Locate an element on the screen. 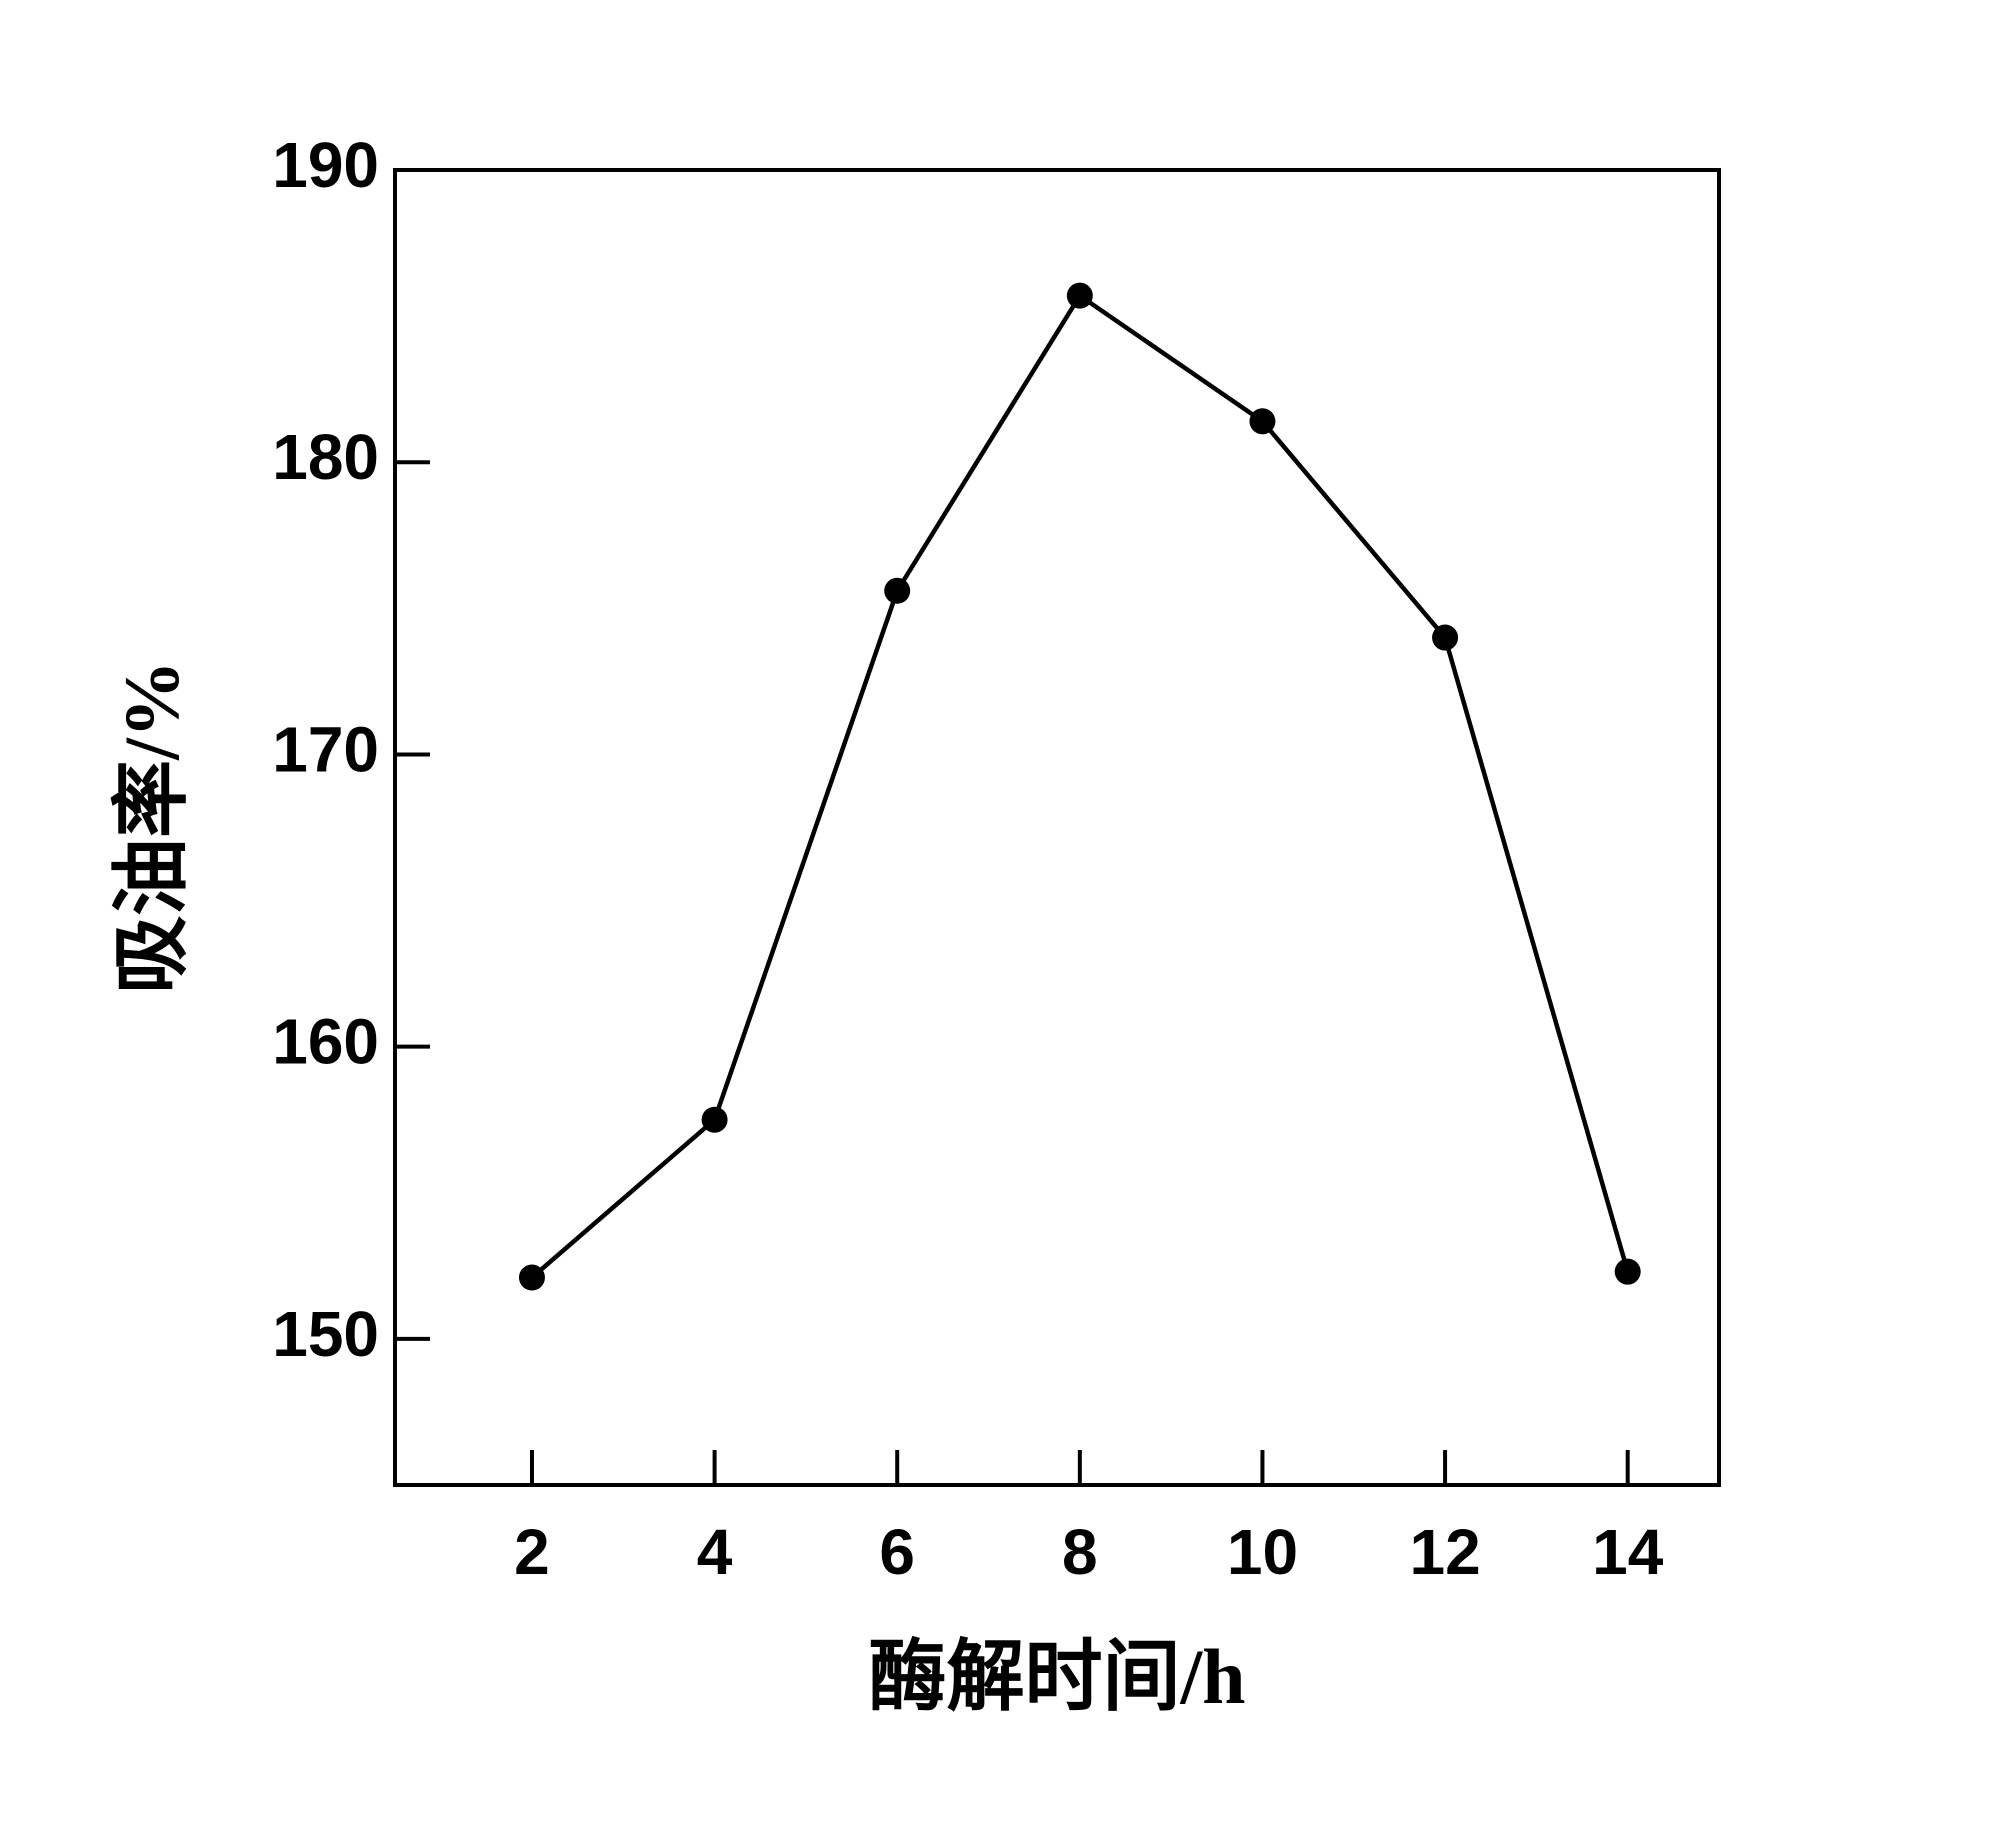 This screenshot has width=1999, height=1847. y-tick-label: 160 is located at coordinates (325, 1042).